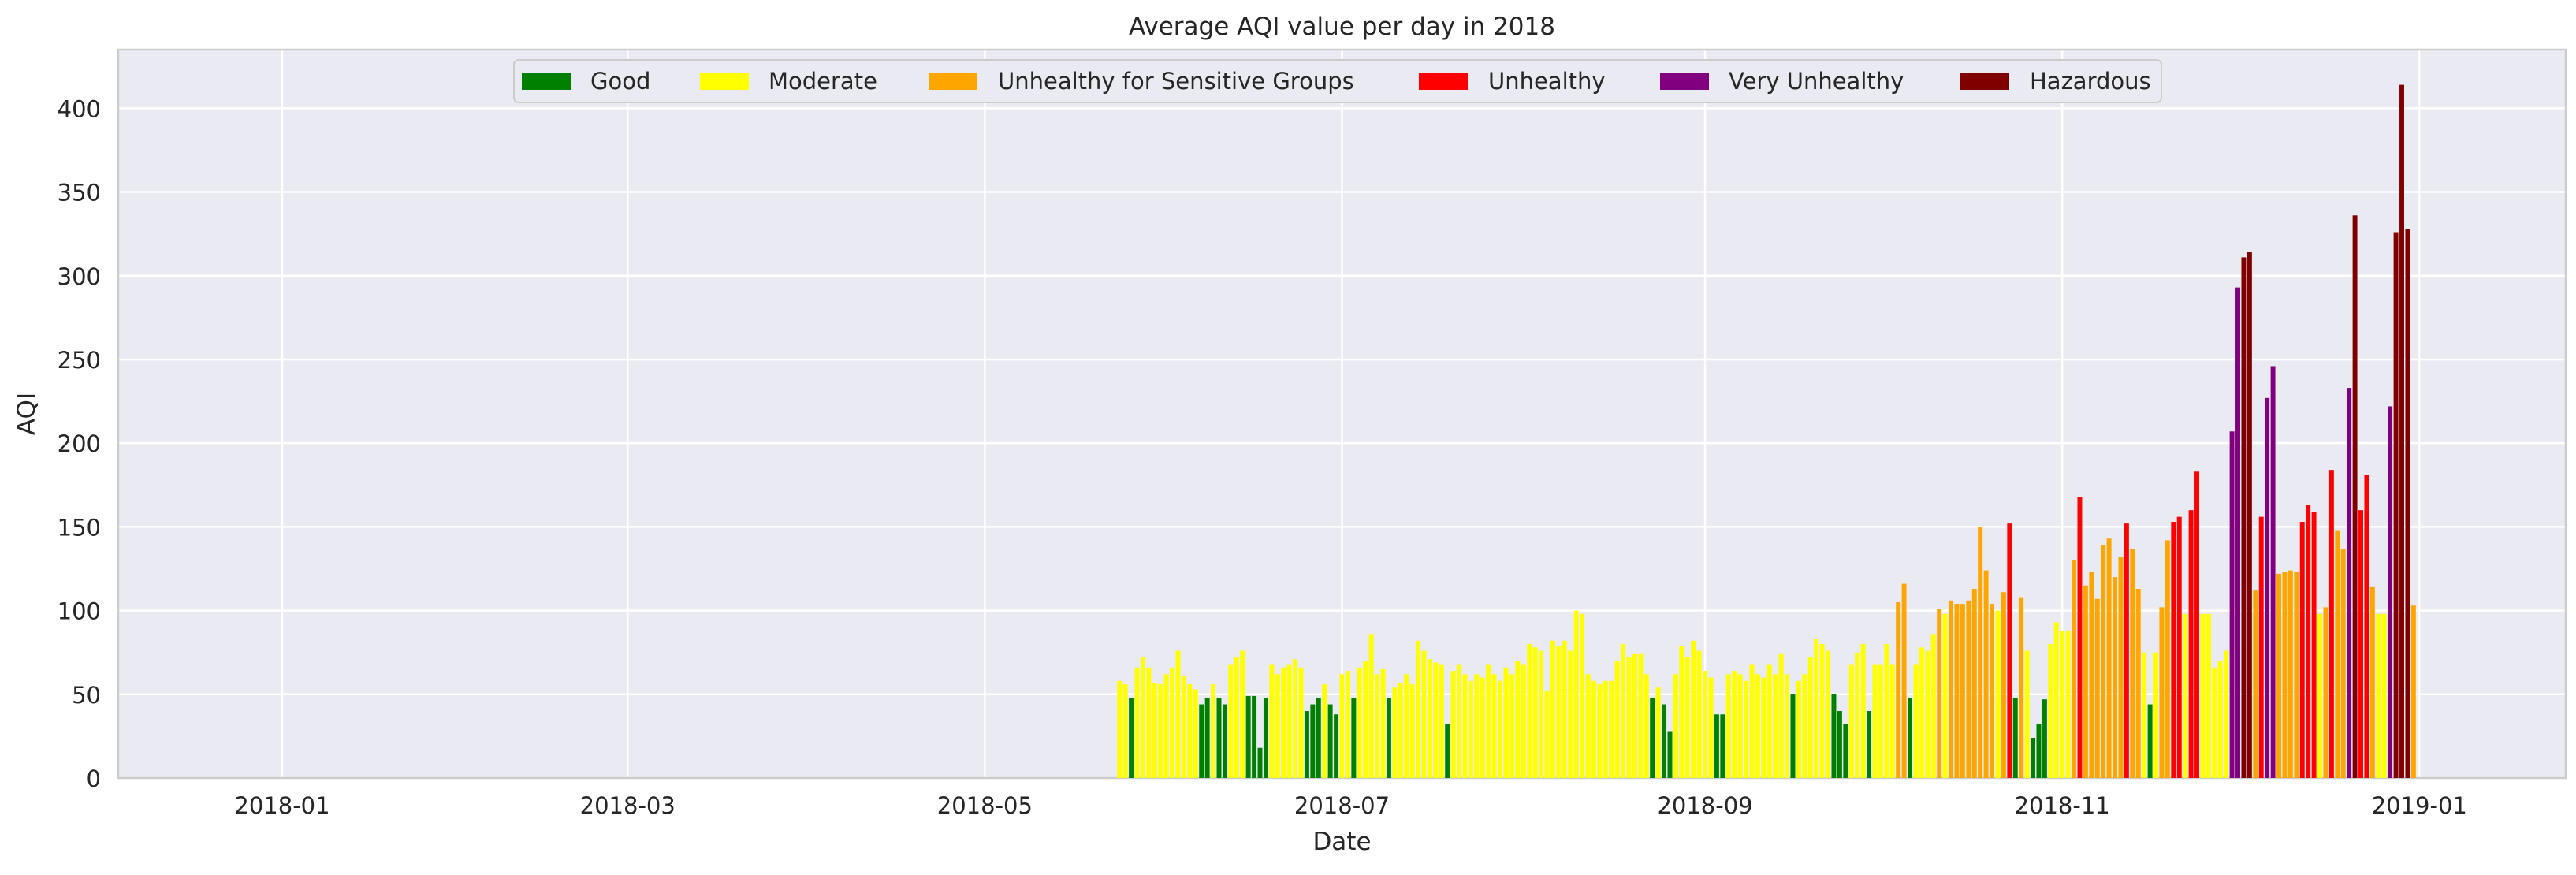  What do you see at coordinates (2419, 805) in the screenshot?
I see `x-tick-label: 2019-01` at bounding box center [2419, 805].